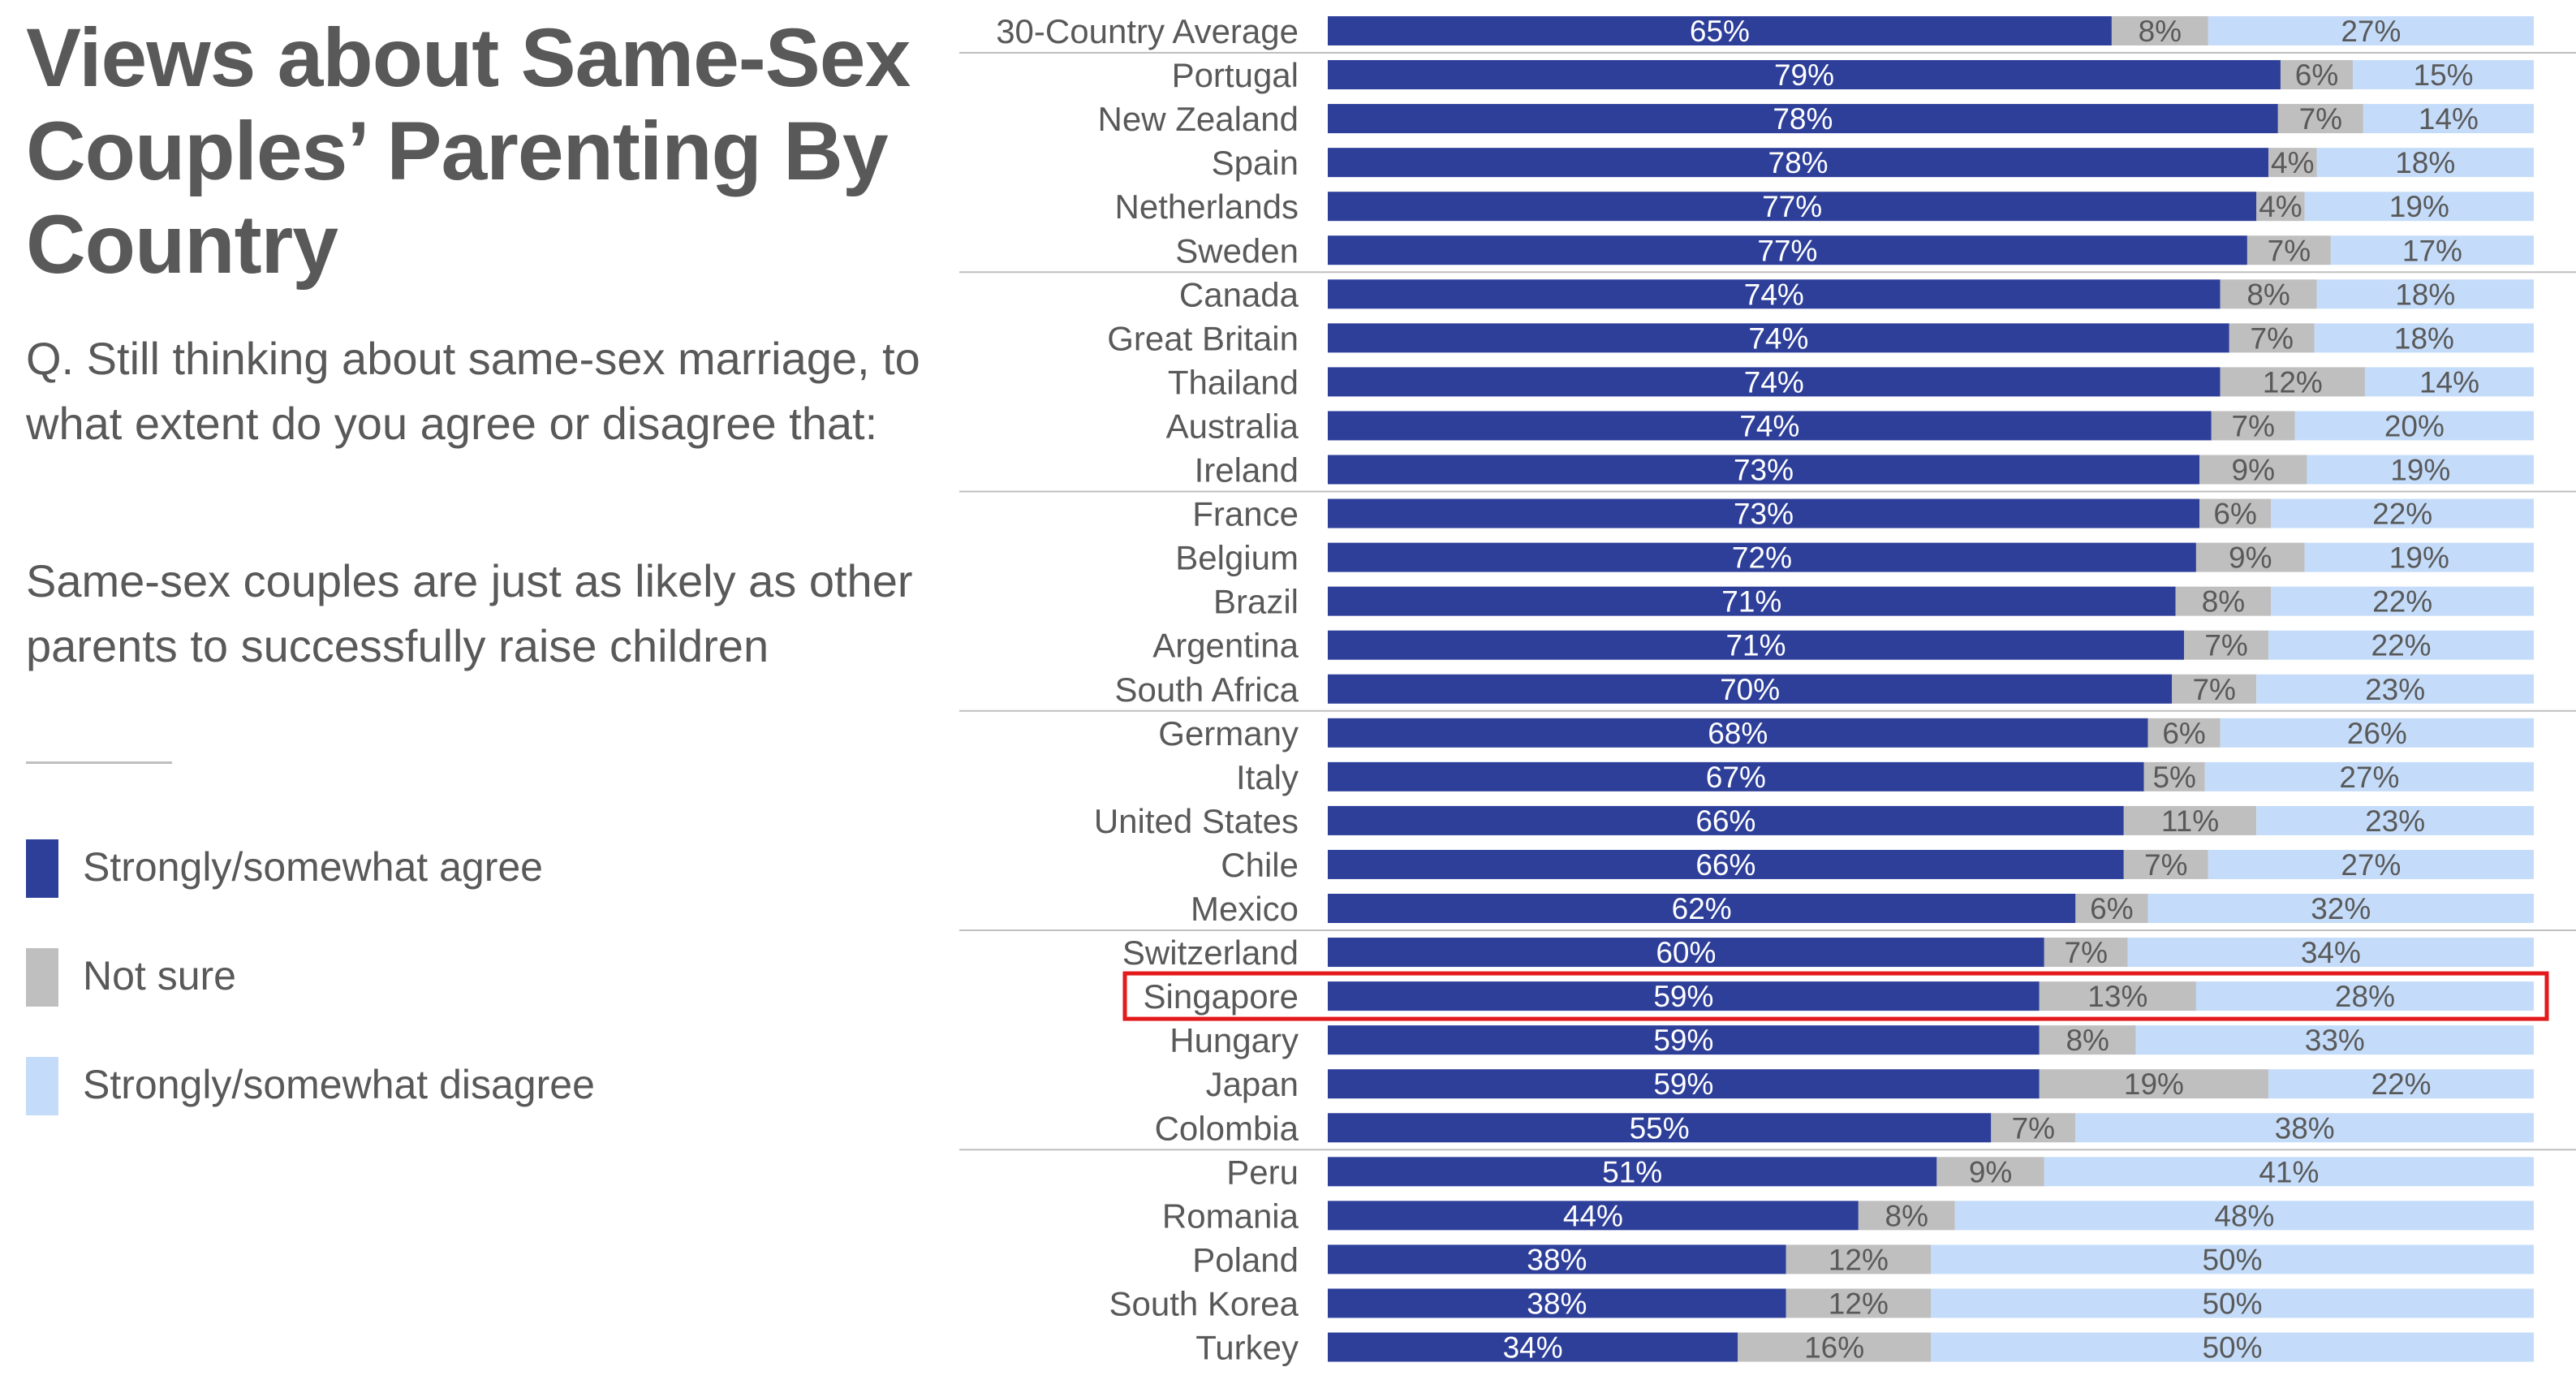  What do you see at coordinates (42, 869) in the screenshot?
I see `legend-swatch-agree` at bounding box center [42, 869].